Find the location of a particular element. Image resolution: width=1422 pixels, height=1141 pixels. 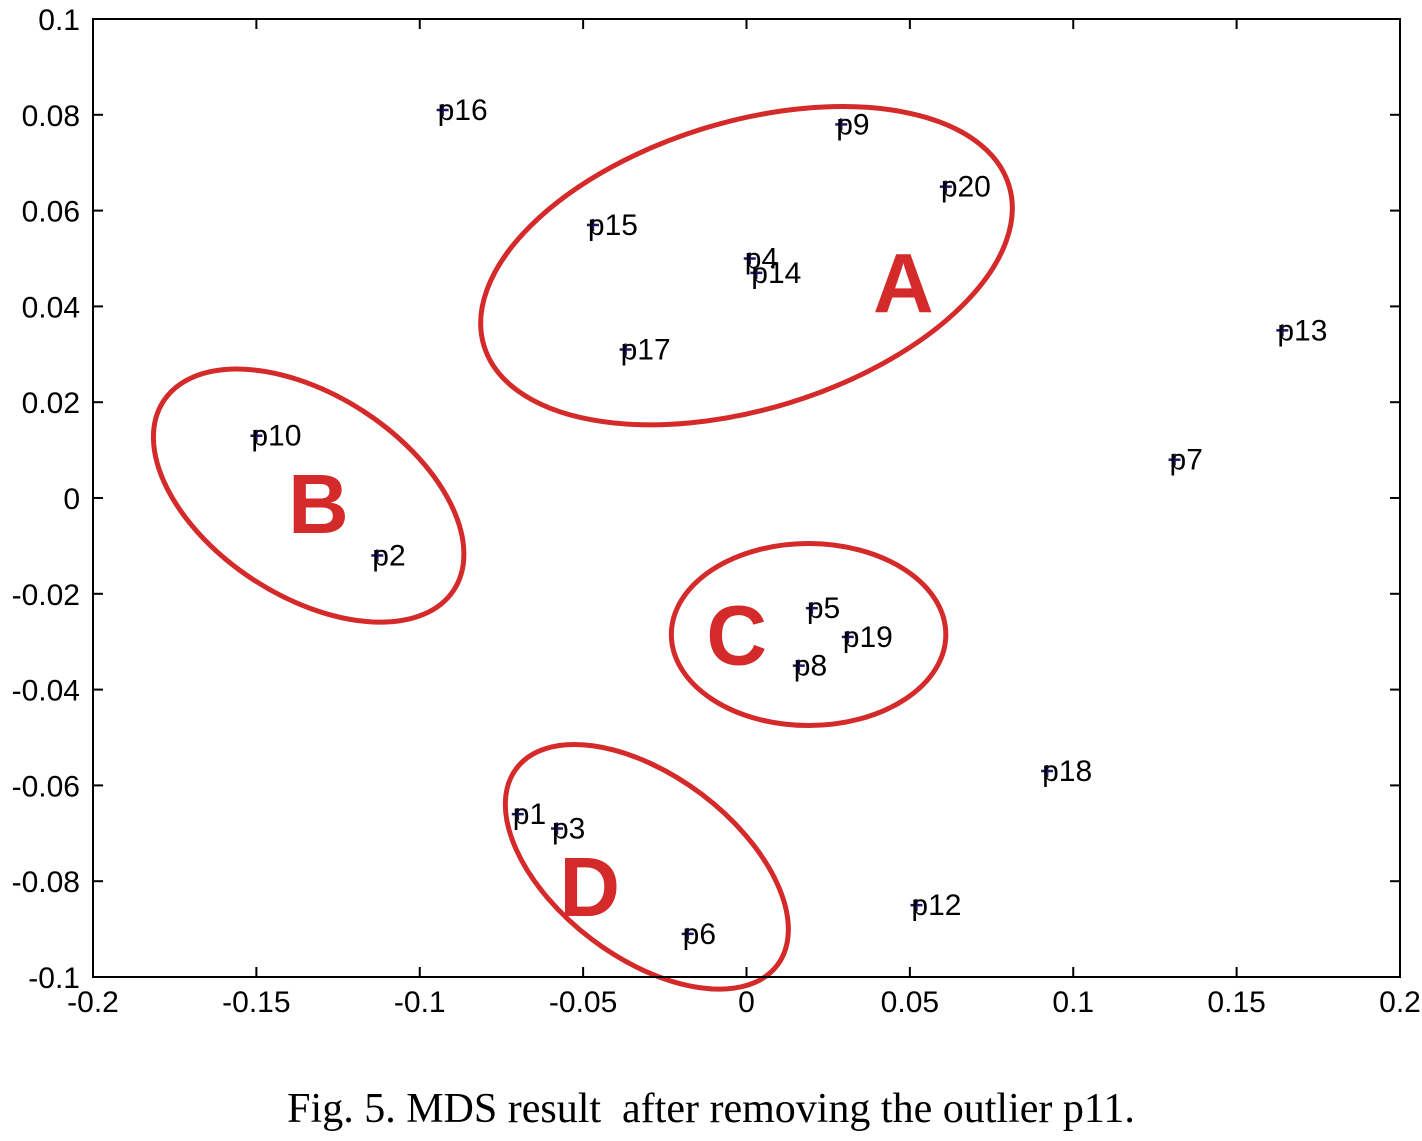

x-tick-label: -0.1 is located at coordinates (420, 1002).